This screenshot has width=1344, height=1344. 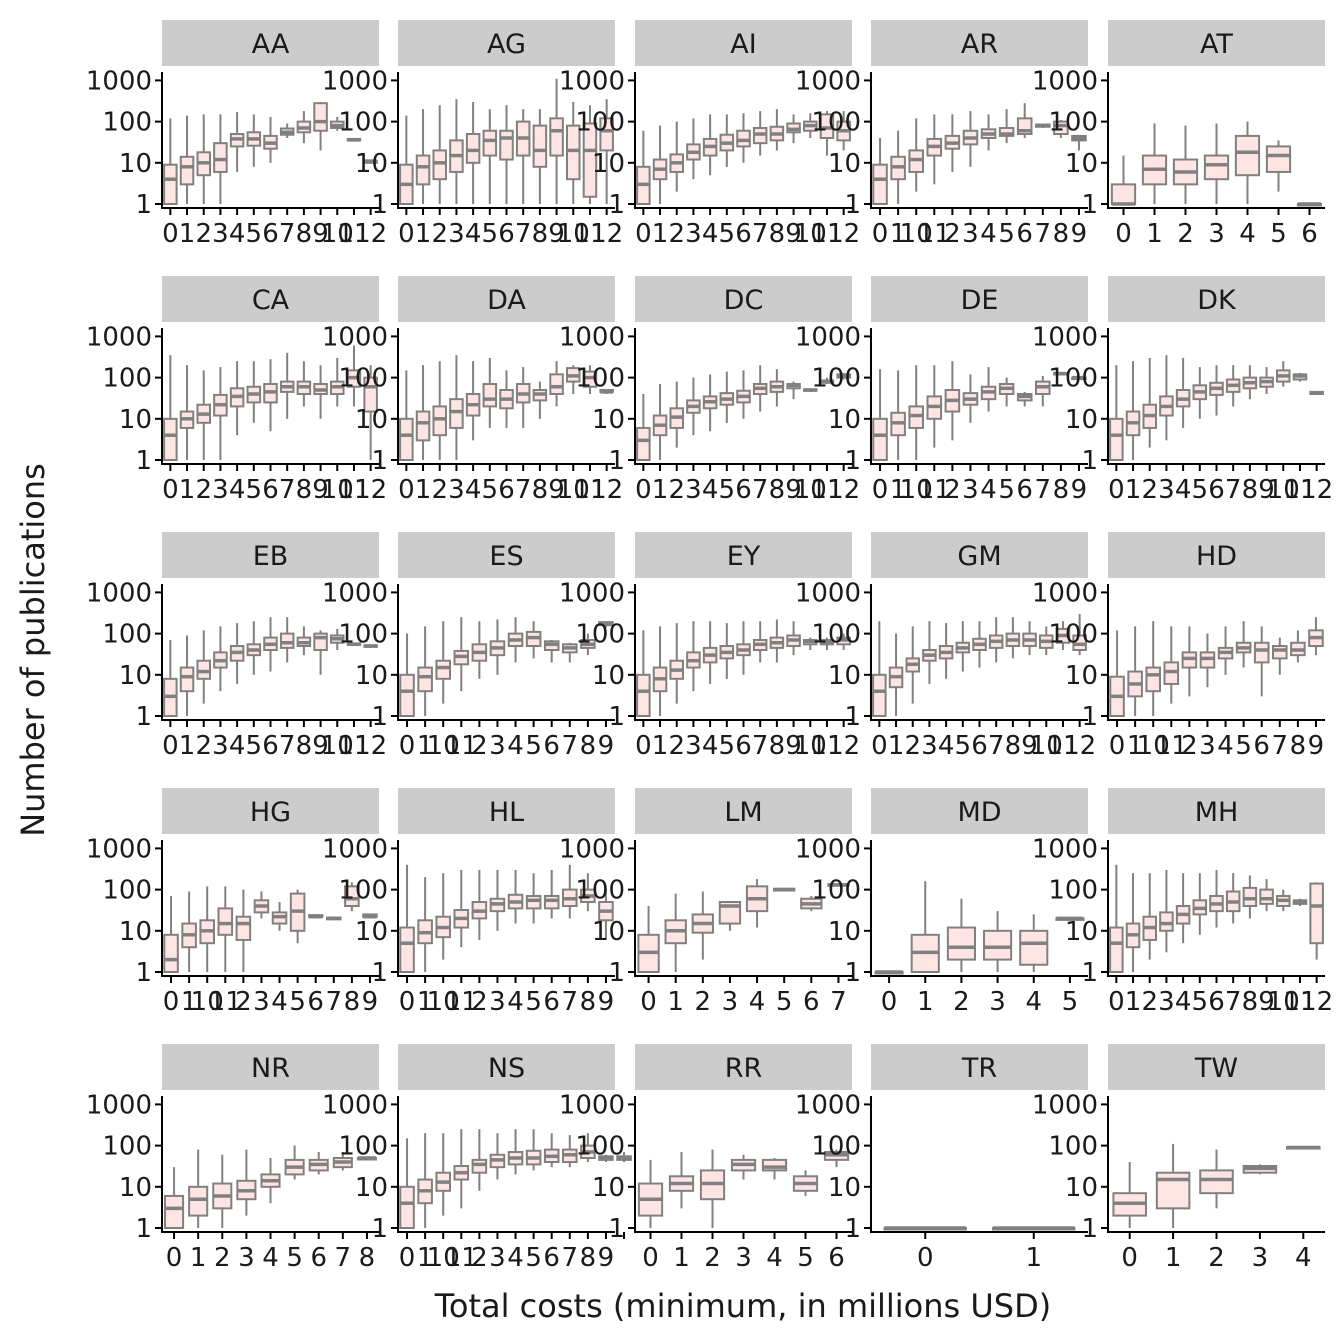 What do you see at coordinates (760, 490) in the screenshot?
I see `x-tick-label: 7` at bounding box center [760, 490].